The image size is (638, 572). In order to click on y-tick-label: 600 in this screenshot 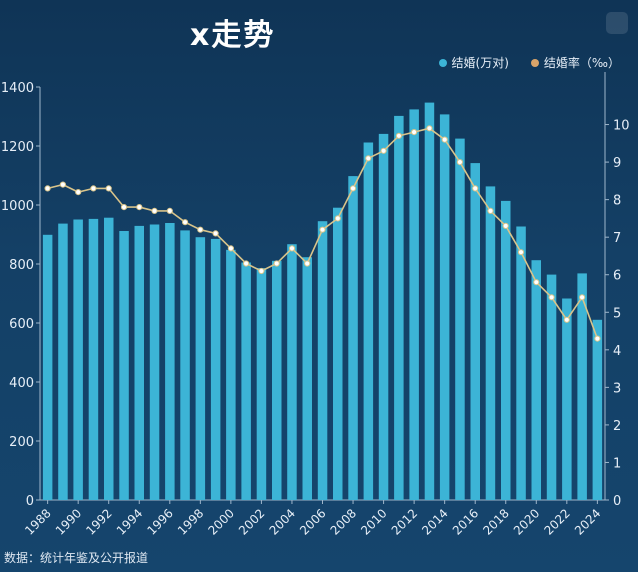, I will do `click(21, 324)`.